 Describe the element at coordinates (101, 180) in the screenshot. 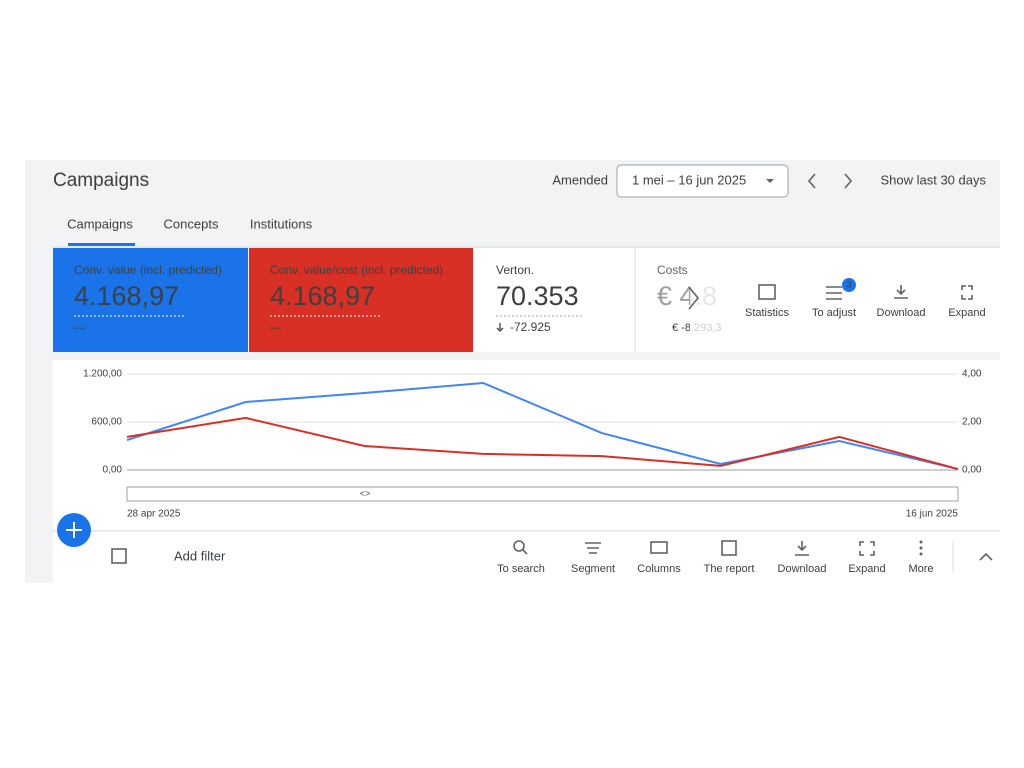

I see `page-title: Campaigns` at that location.